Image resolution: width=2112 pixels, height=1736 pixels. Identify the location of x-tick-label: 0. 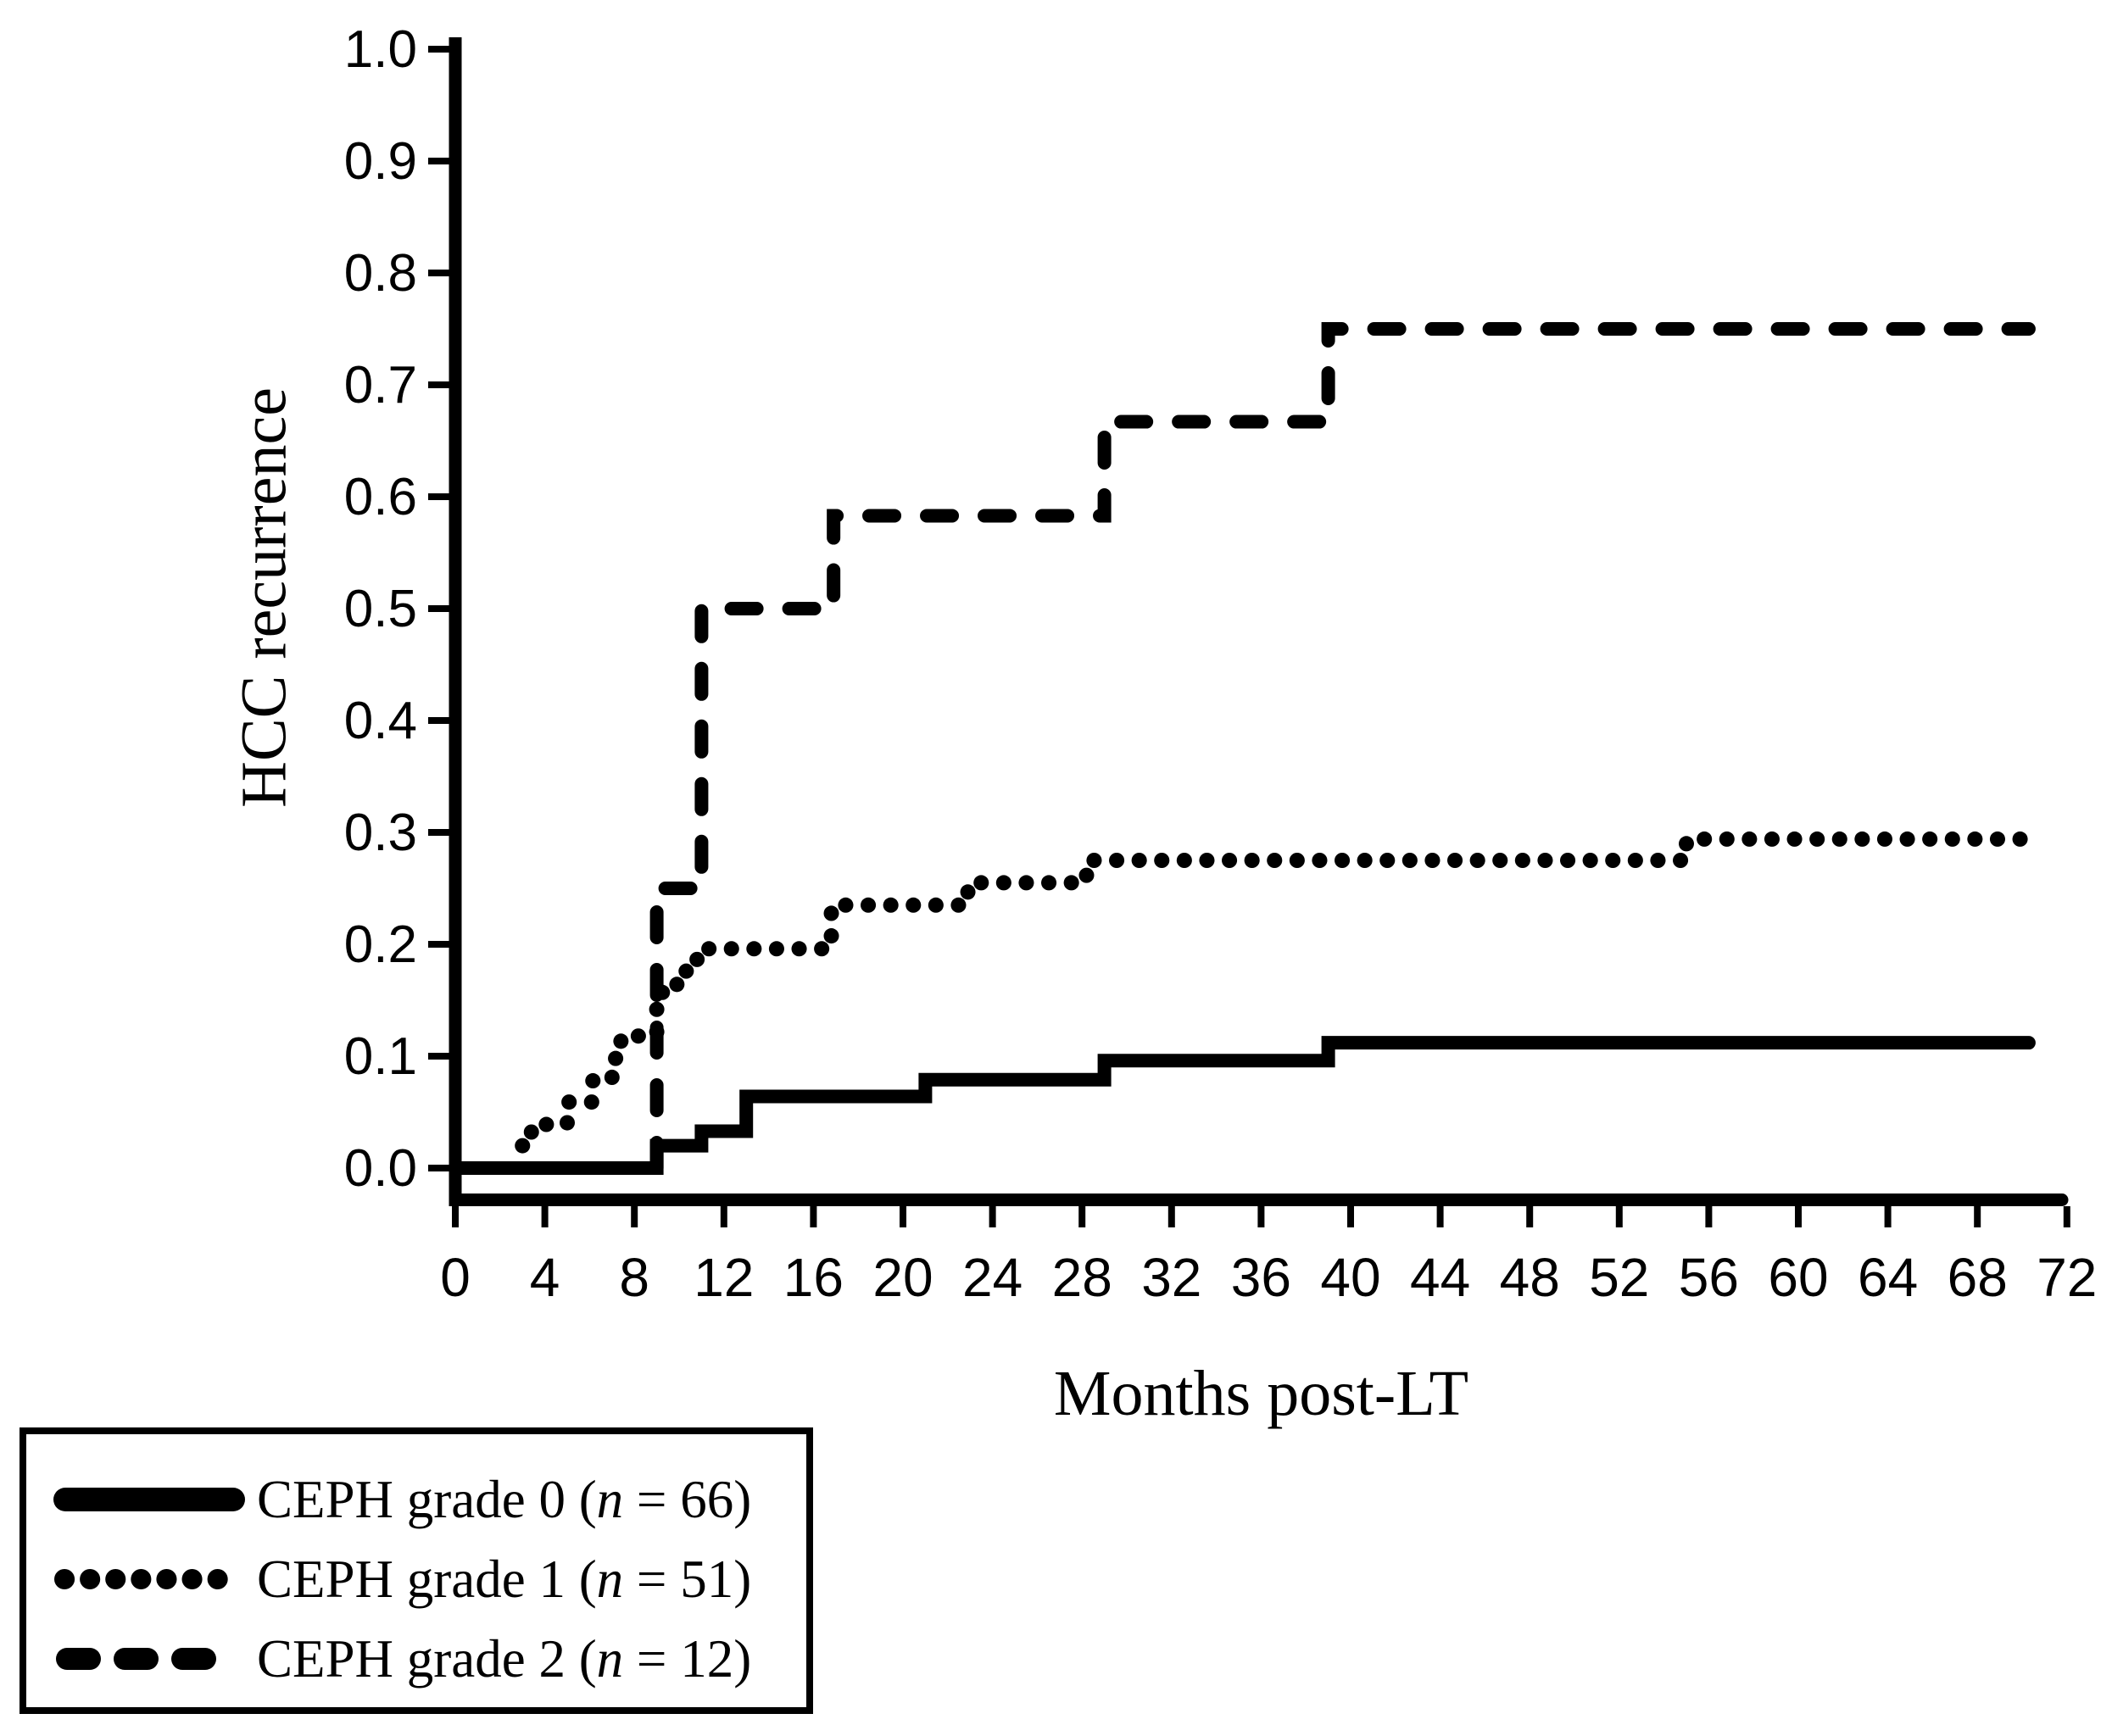
(455, 1277).